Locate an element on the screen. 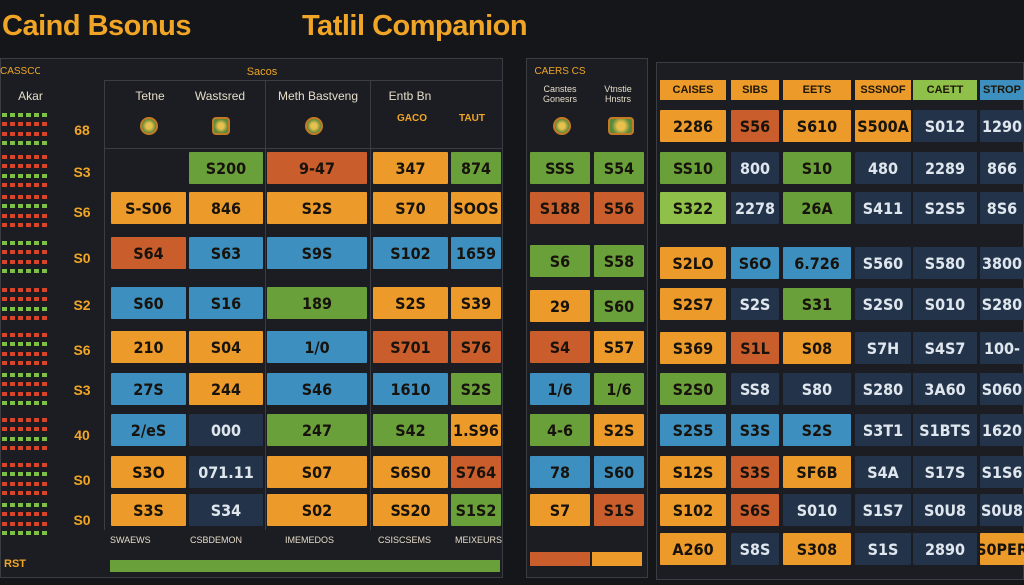 This screenshot has height=585, width=1024. page-title-right: Tatlil Companion is located at coordinates (415, 26).